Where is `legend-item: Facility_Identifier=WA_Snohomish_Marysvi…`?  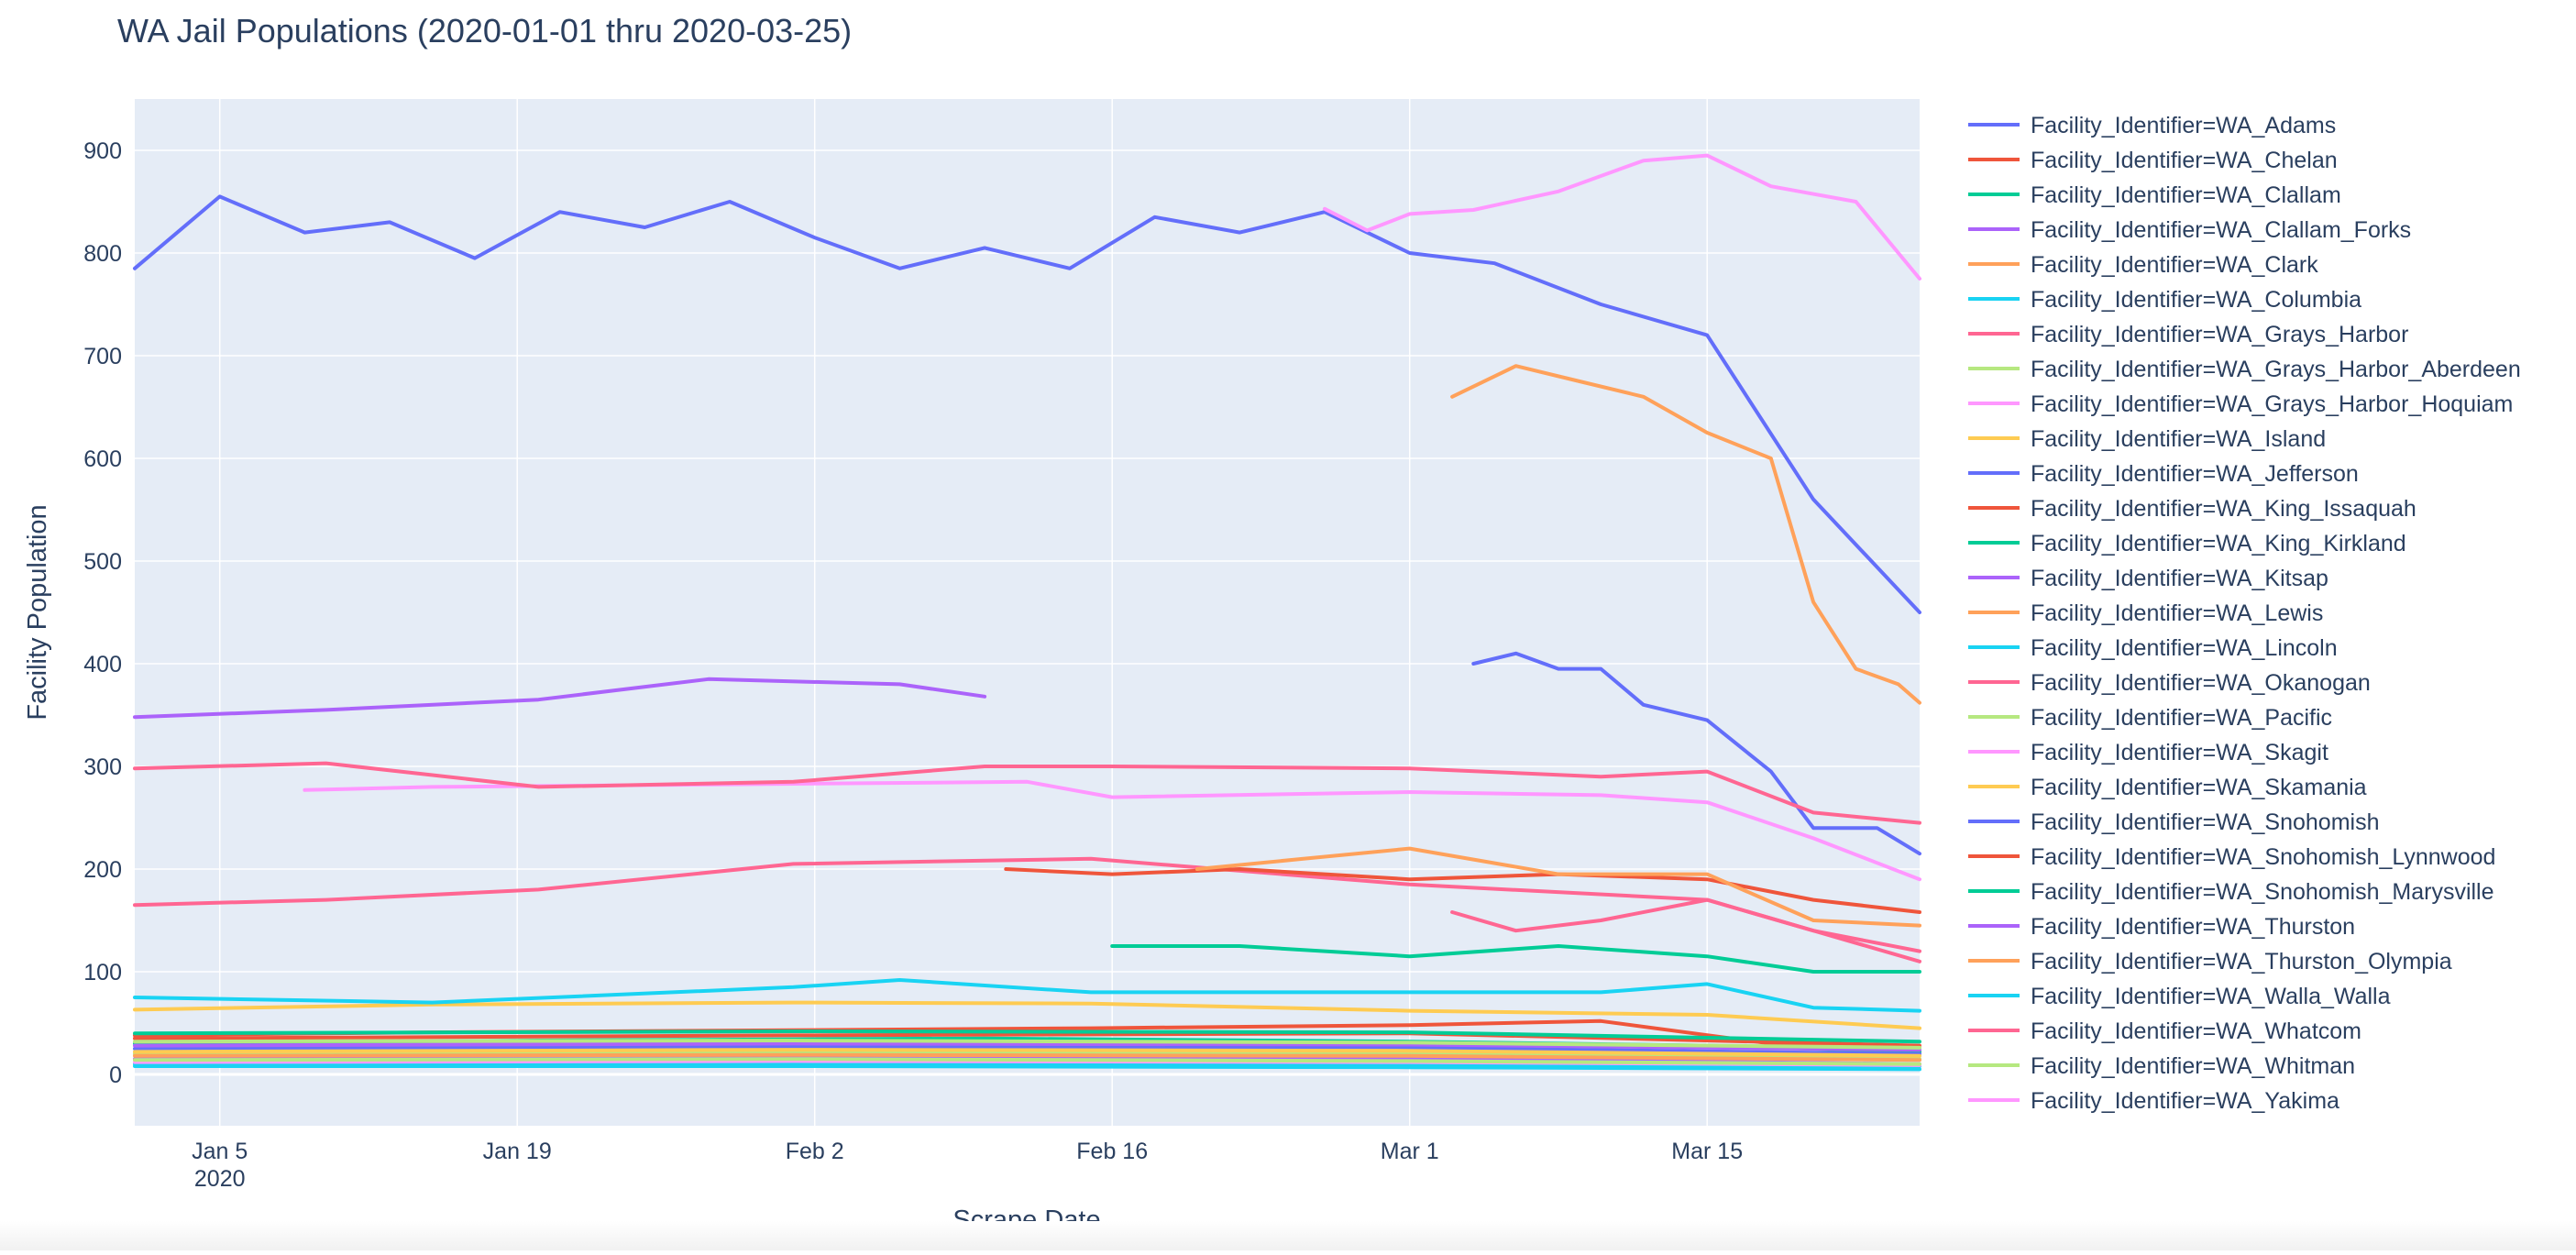
legend-item: Facility_Identifier=WA_Snohomish_Marysvi… is located at coordinates (2231, 892).